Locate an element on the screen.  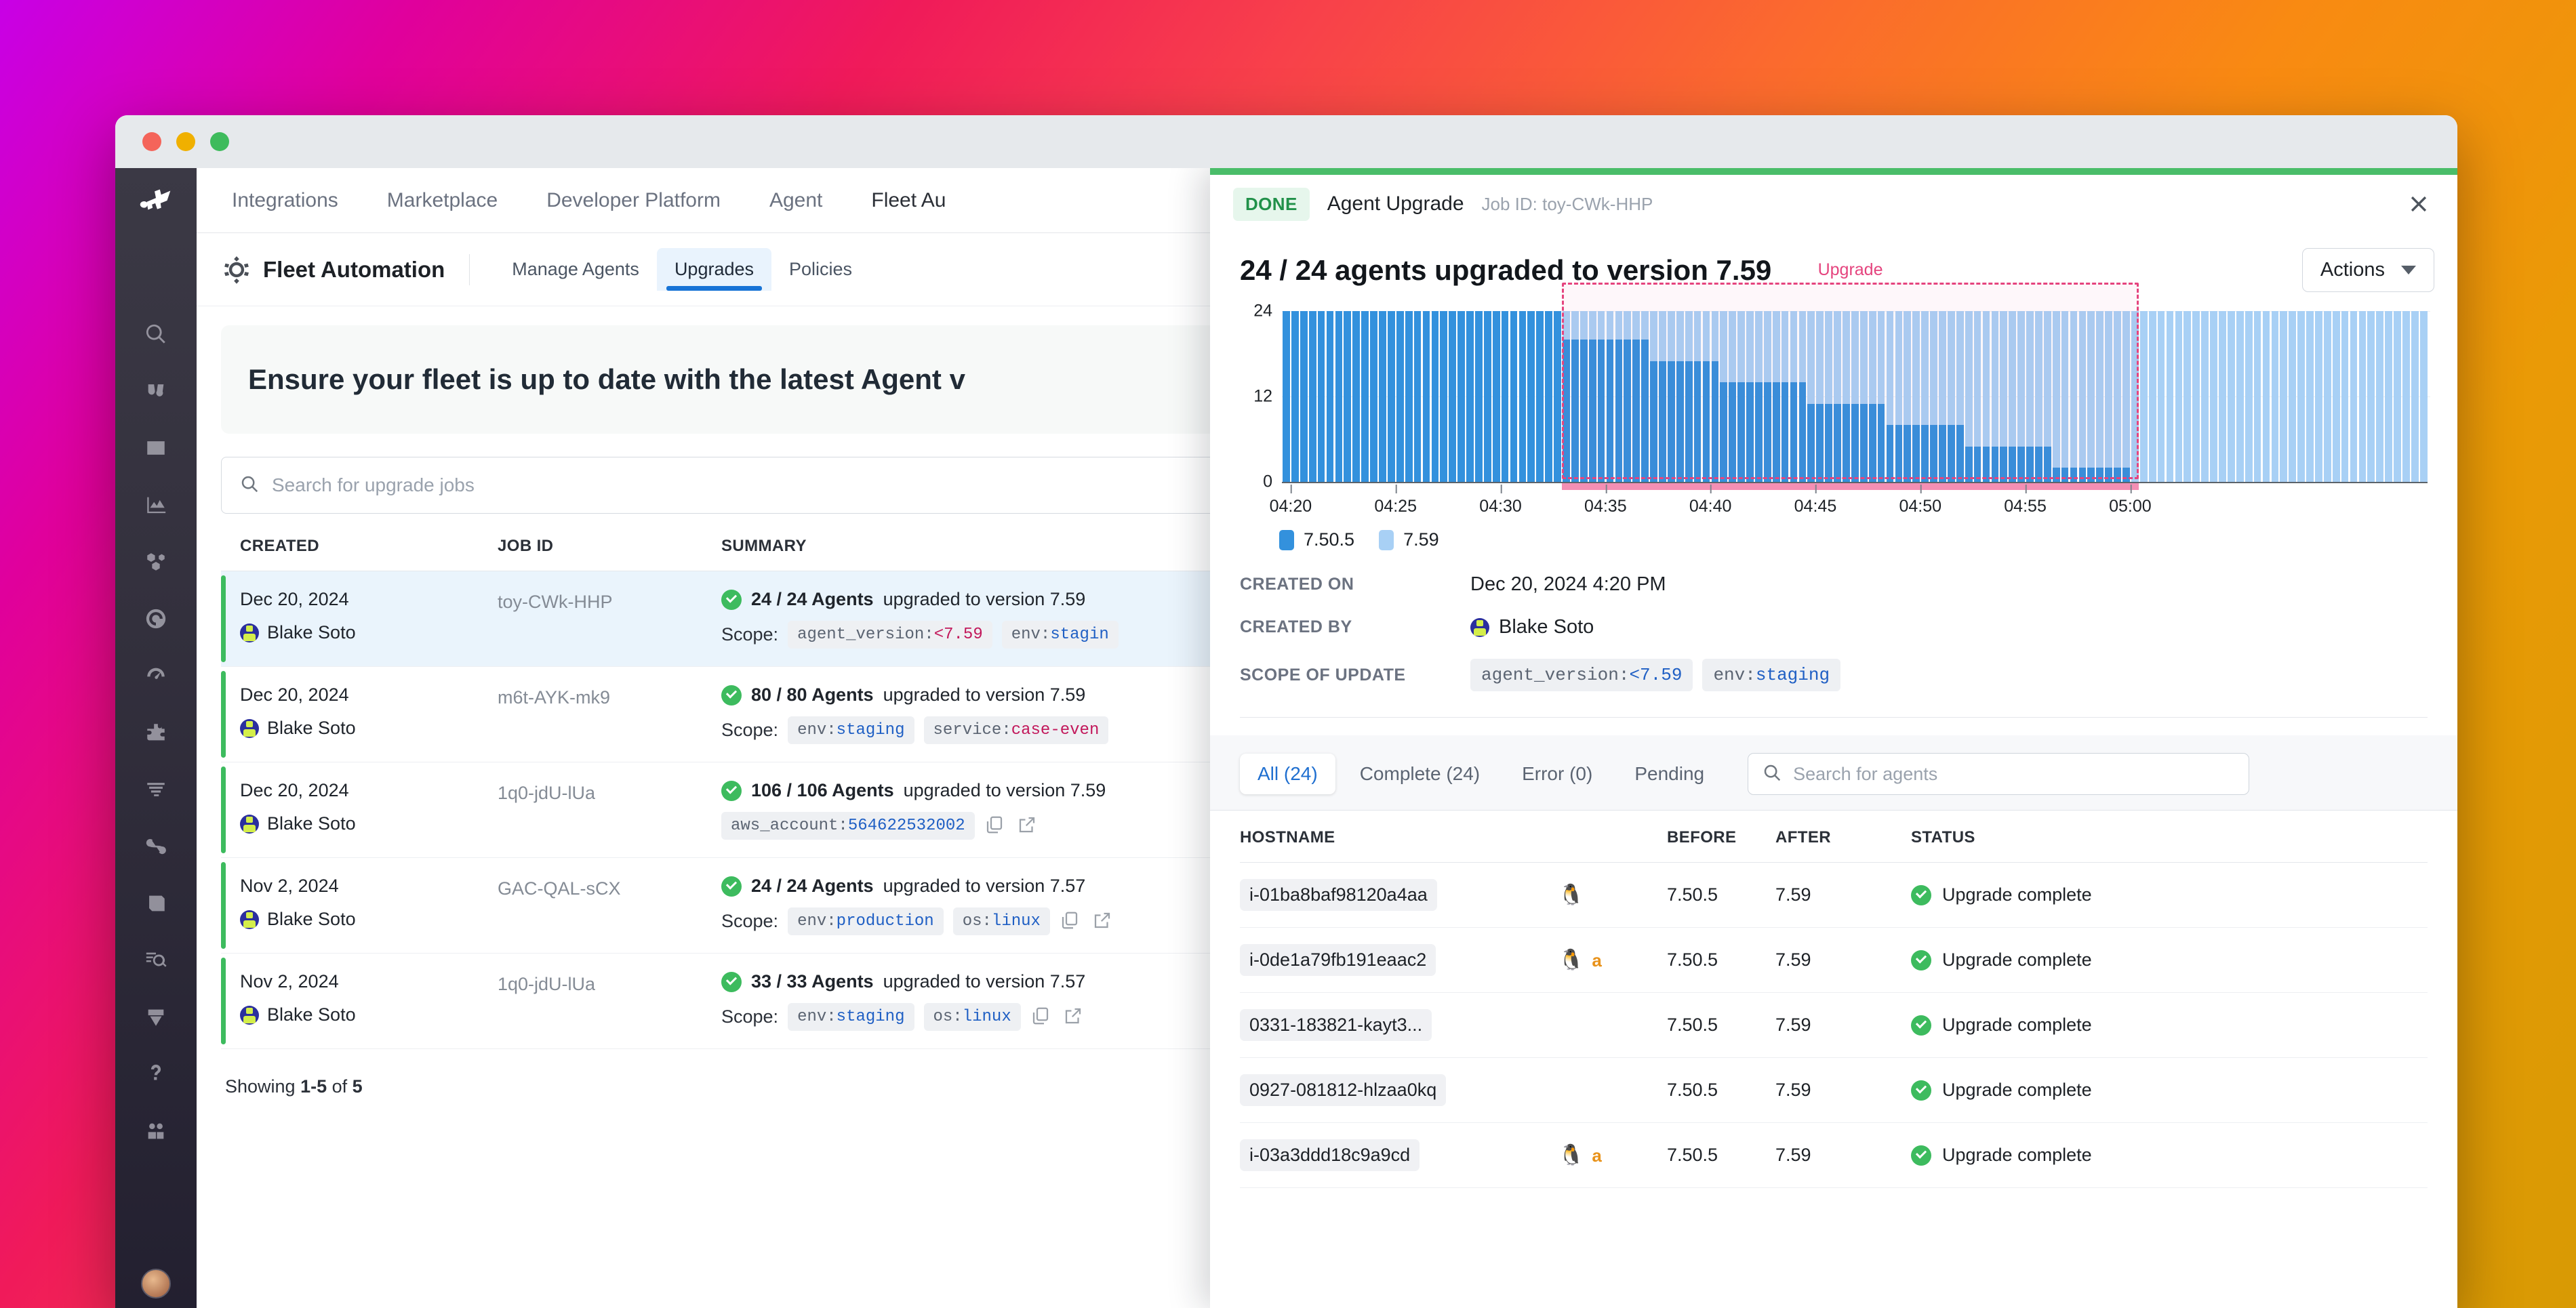
agent-tab-1: Complete (24) is located at coordinates (1420, 773).